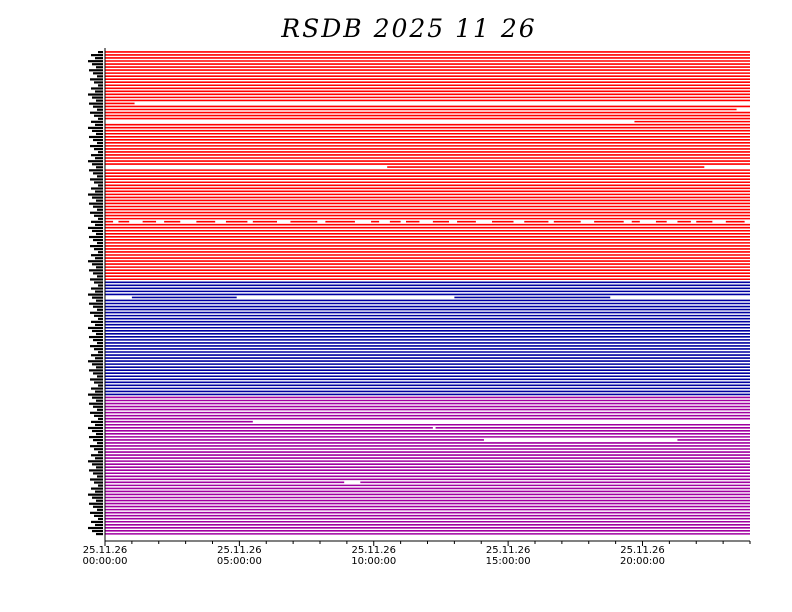 This screenshot has width=792, height=612. I want to click on x-tick-time: 00:00:00, so click(105, 561).